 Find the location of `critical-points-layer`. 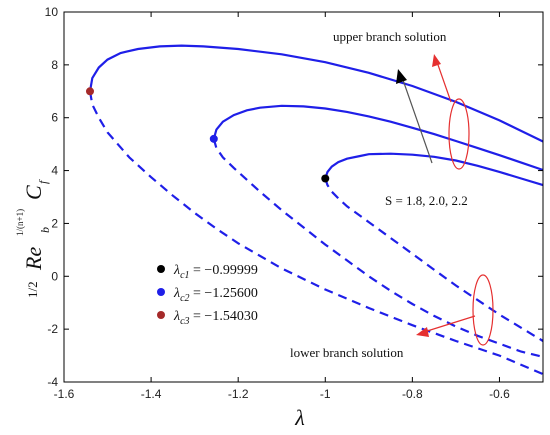

critical-points-layer is located at coordinates (207, 135).